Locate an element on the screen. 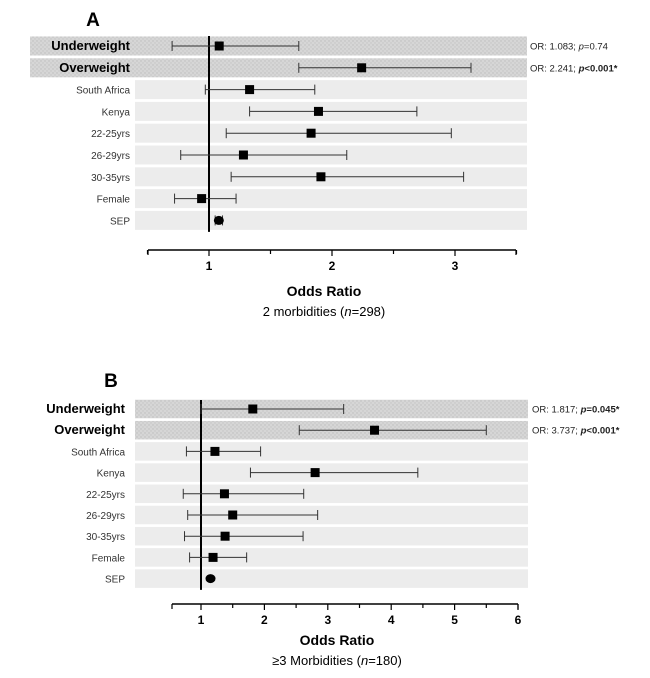  x-tick-label: 4 is located at coordinates (391, 620).